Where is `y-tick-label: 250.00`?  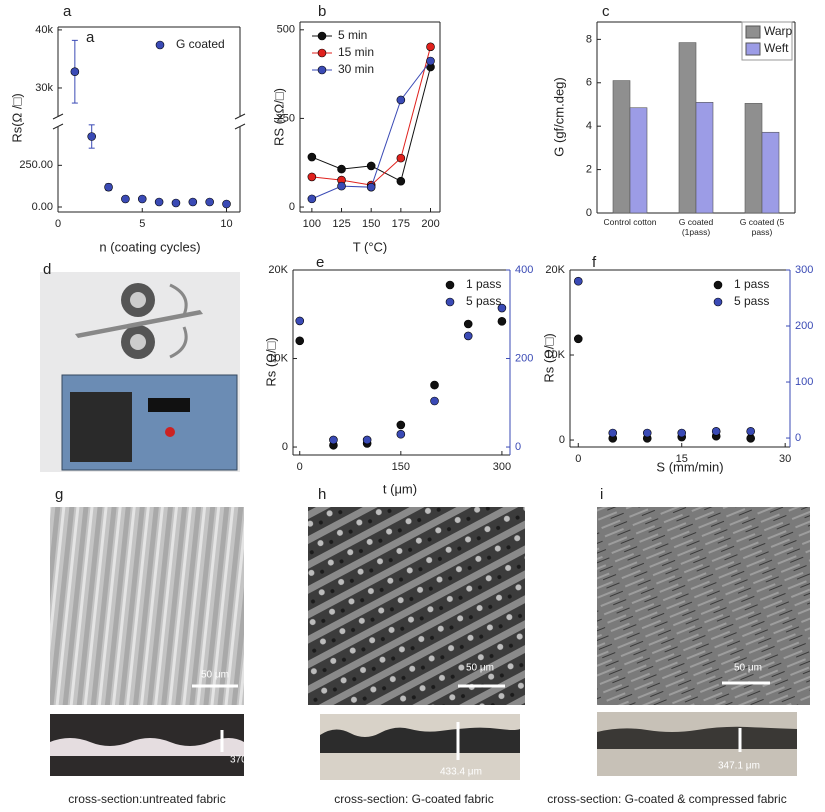 y-tick-label: 250.00 is located at coordinates (36, 165).